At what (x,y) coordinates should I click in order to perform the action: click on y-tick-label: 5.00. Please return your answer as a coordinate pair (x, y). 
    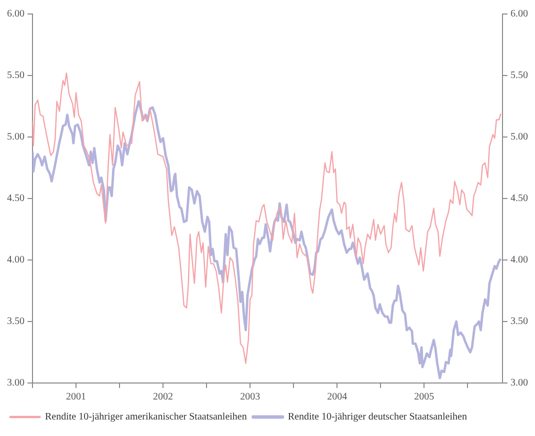
    Looking at the image, I should click on (15, 137).